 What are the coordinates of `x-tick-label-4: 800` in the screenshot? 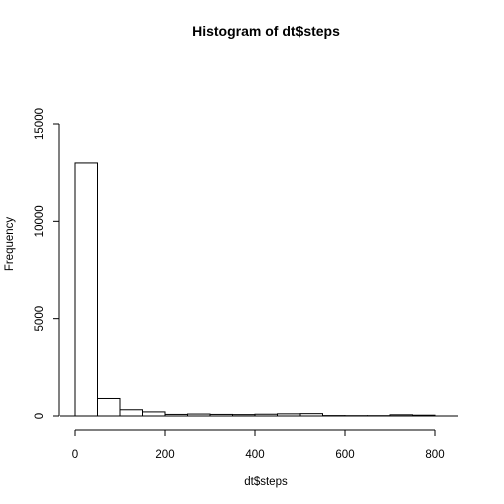 It's located at (434, 455).